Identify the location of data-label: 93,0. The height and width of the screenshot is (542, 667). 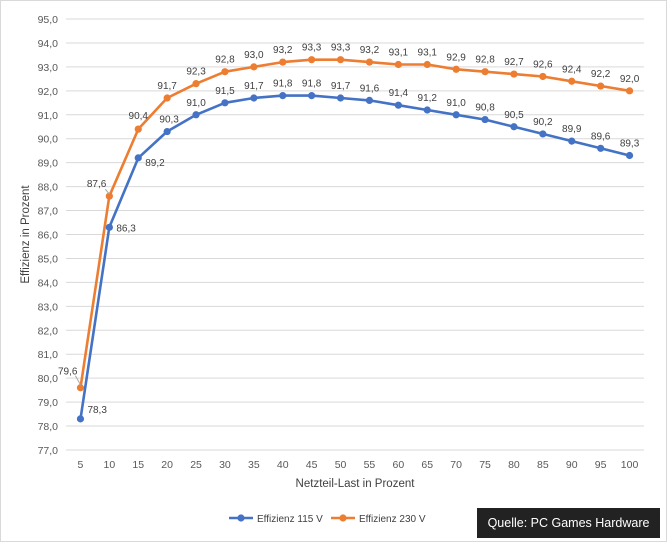
(254, 55).